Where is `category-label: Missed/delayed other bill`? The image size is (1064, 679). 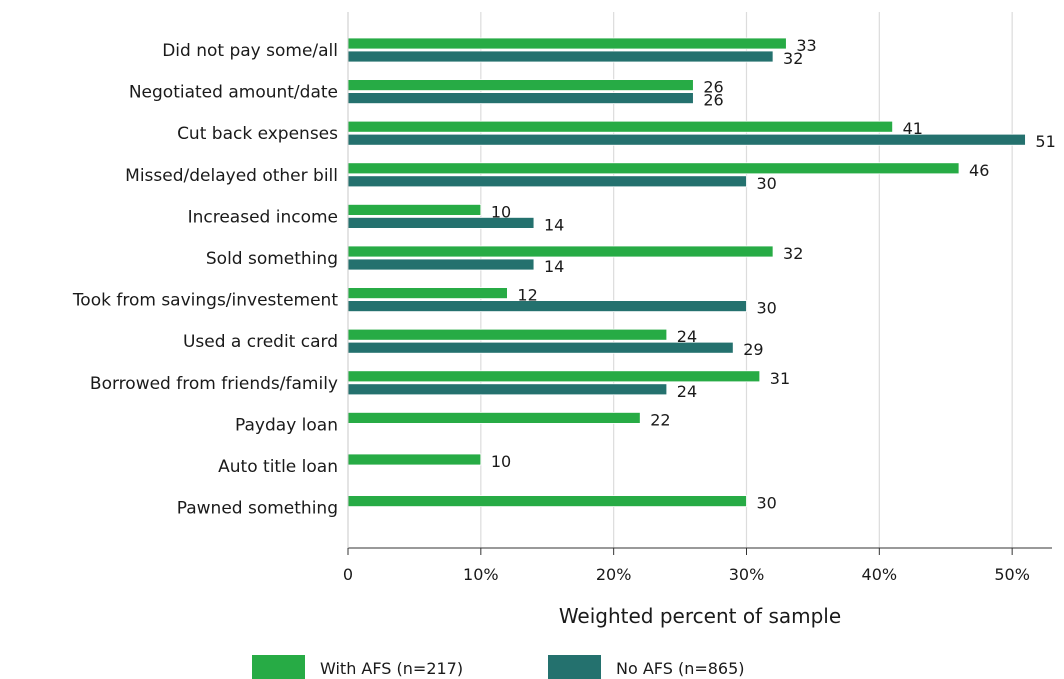
category-label: Missed/delayed other bill is located at coordinates (231, 176).